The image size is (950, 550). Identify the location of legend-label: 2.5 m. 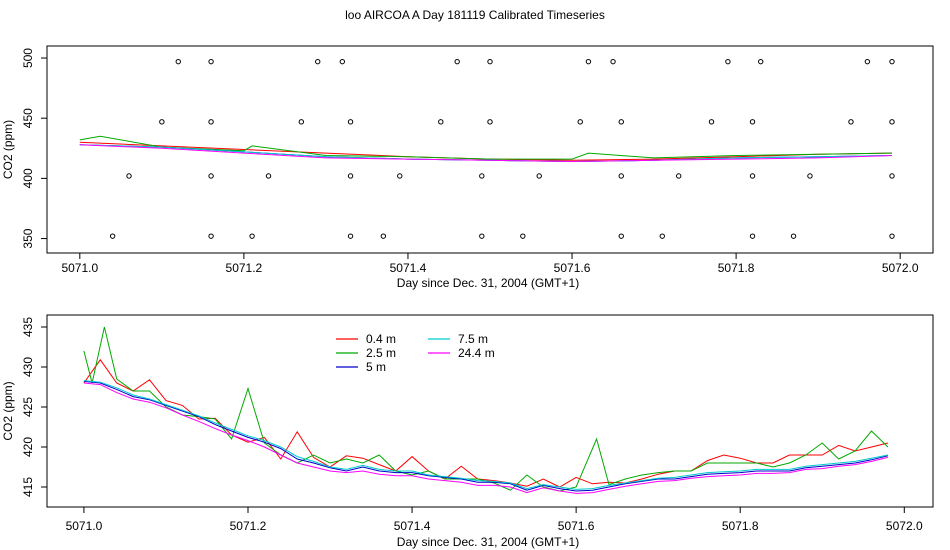
(381, 353).